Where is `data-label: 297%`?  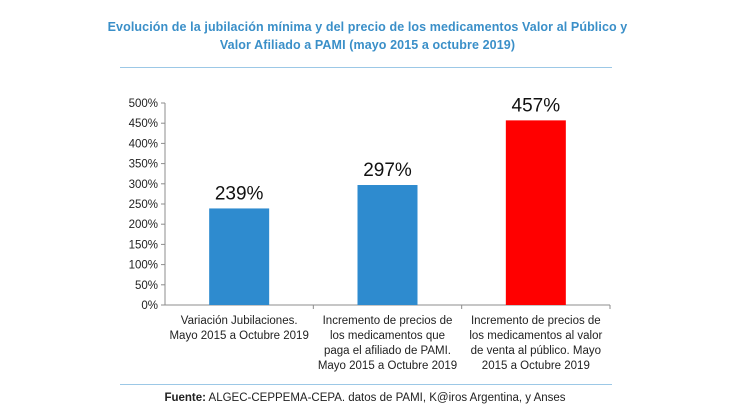
data-label: 297% is located at coordinates (387, 170).